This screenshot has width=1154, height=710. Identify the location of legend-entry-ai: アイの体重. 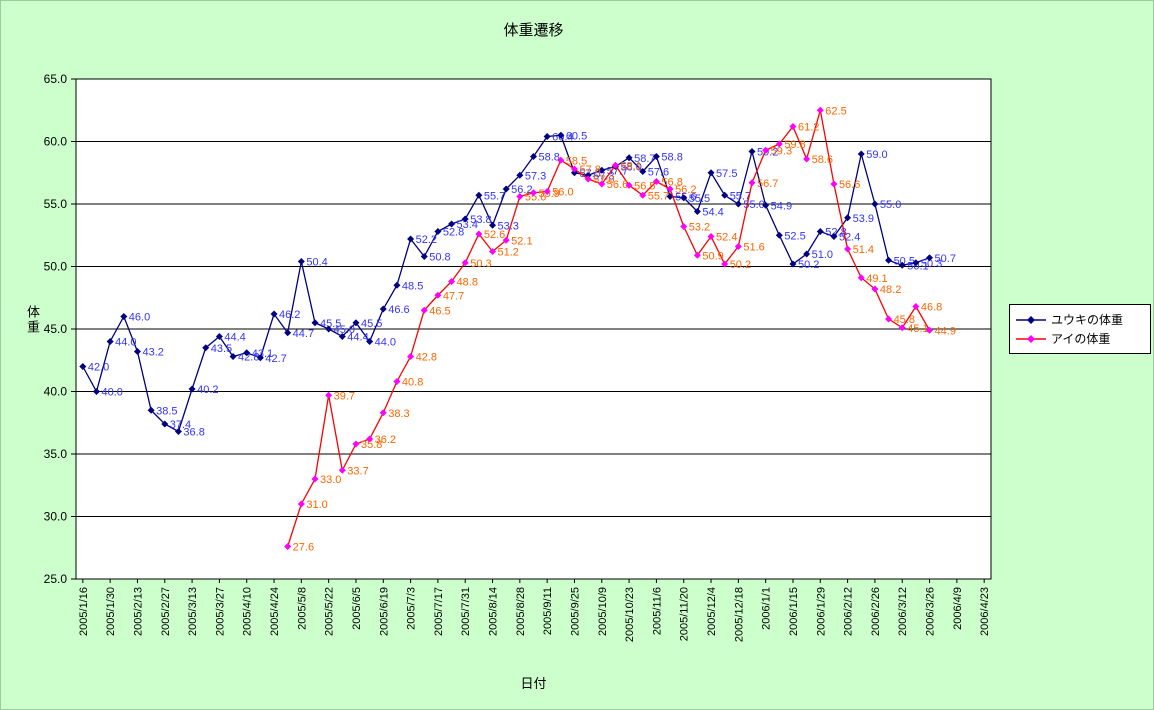
(1080, 338).